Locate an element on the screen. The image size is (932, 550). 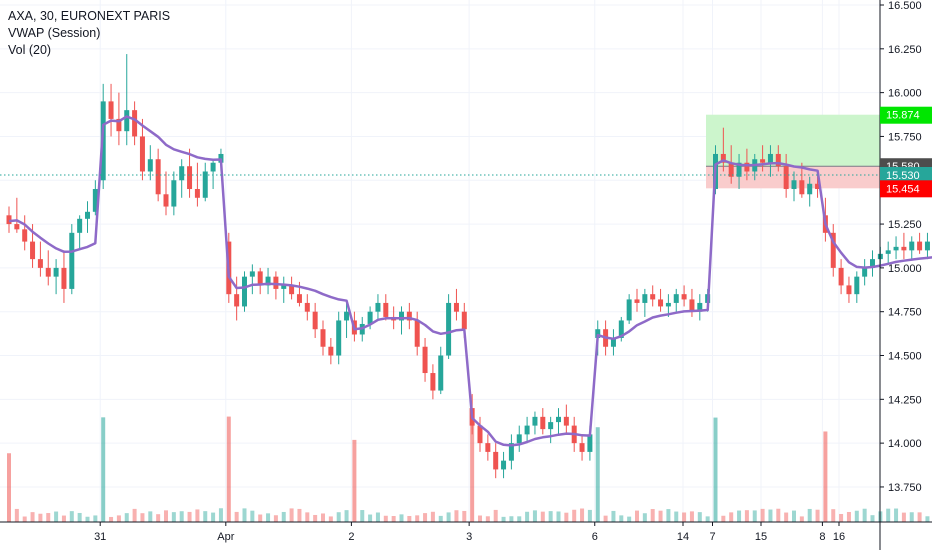
position-zones is located at coordinates (793, 151).